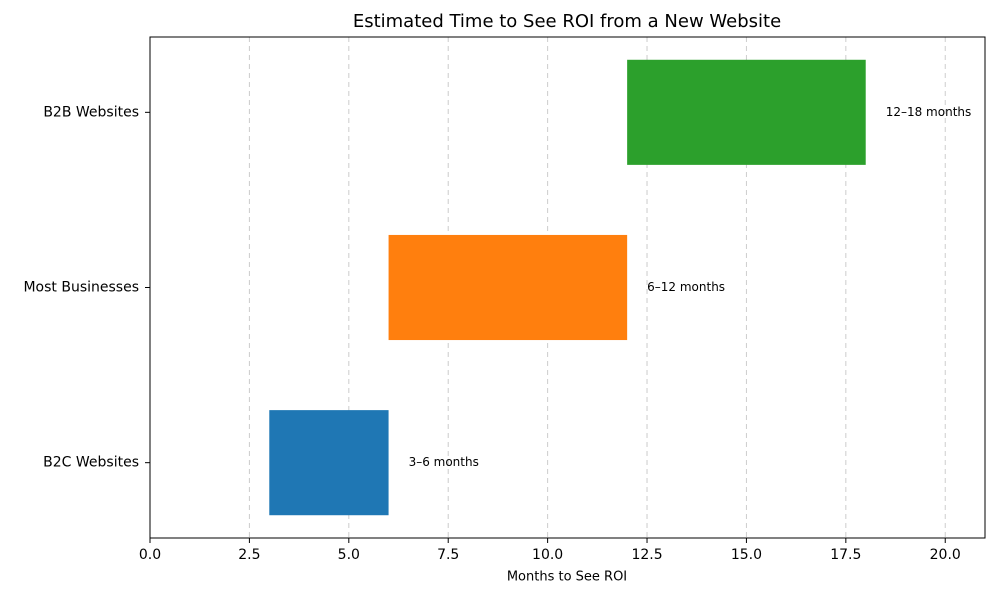 Image resolution: width=1000 pixels, height=600 pixels. What do you see at coordinates (91, 112) in the screenshot?
I see `y-tick-label: B2B Websites` at bounding box center [91, 112].